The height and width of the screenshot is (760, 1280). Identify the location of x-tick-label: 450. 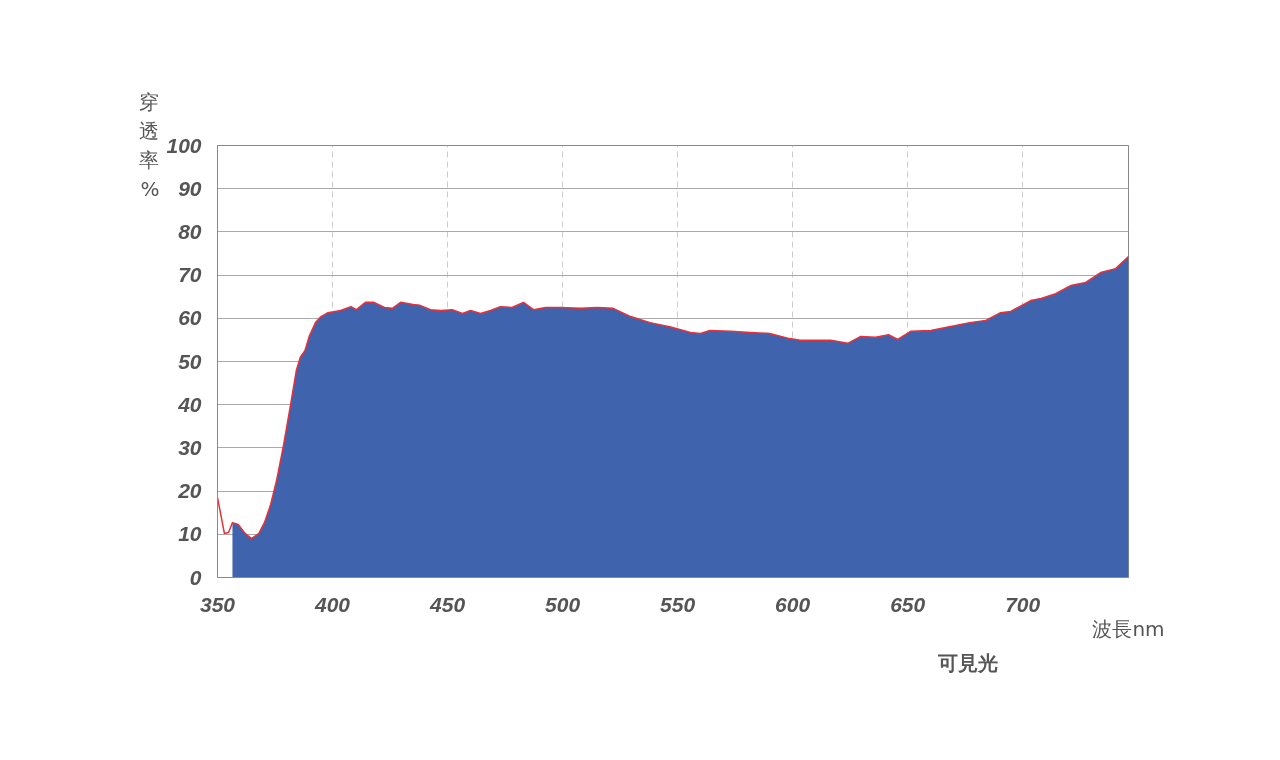
(447, 604).